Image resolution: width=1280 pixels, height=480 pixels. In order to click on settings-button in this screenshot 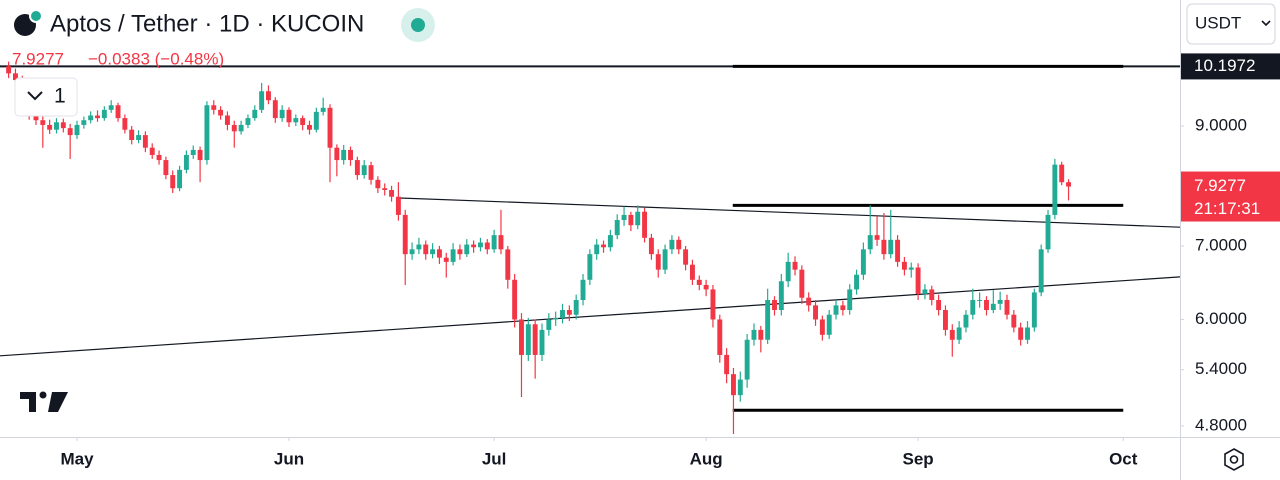, I will do `click(1234, 459)`.